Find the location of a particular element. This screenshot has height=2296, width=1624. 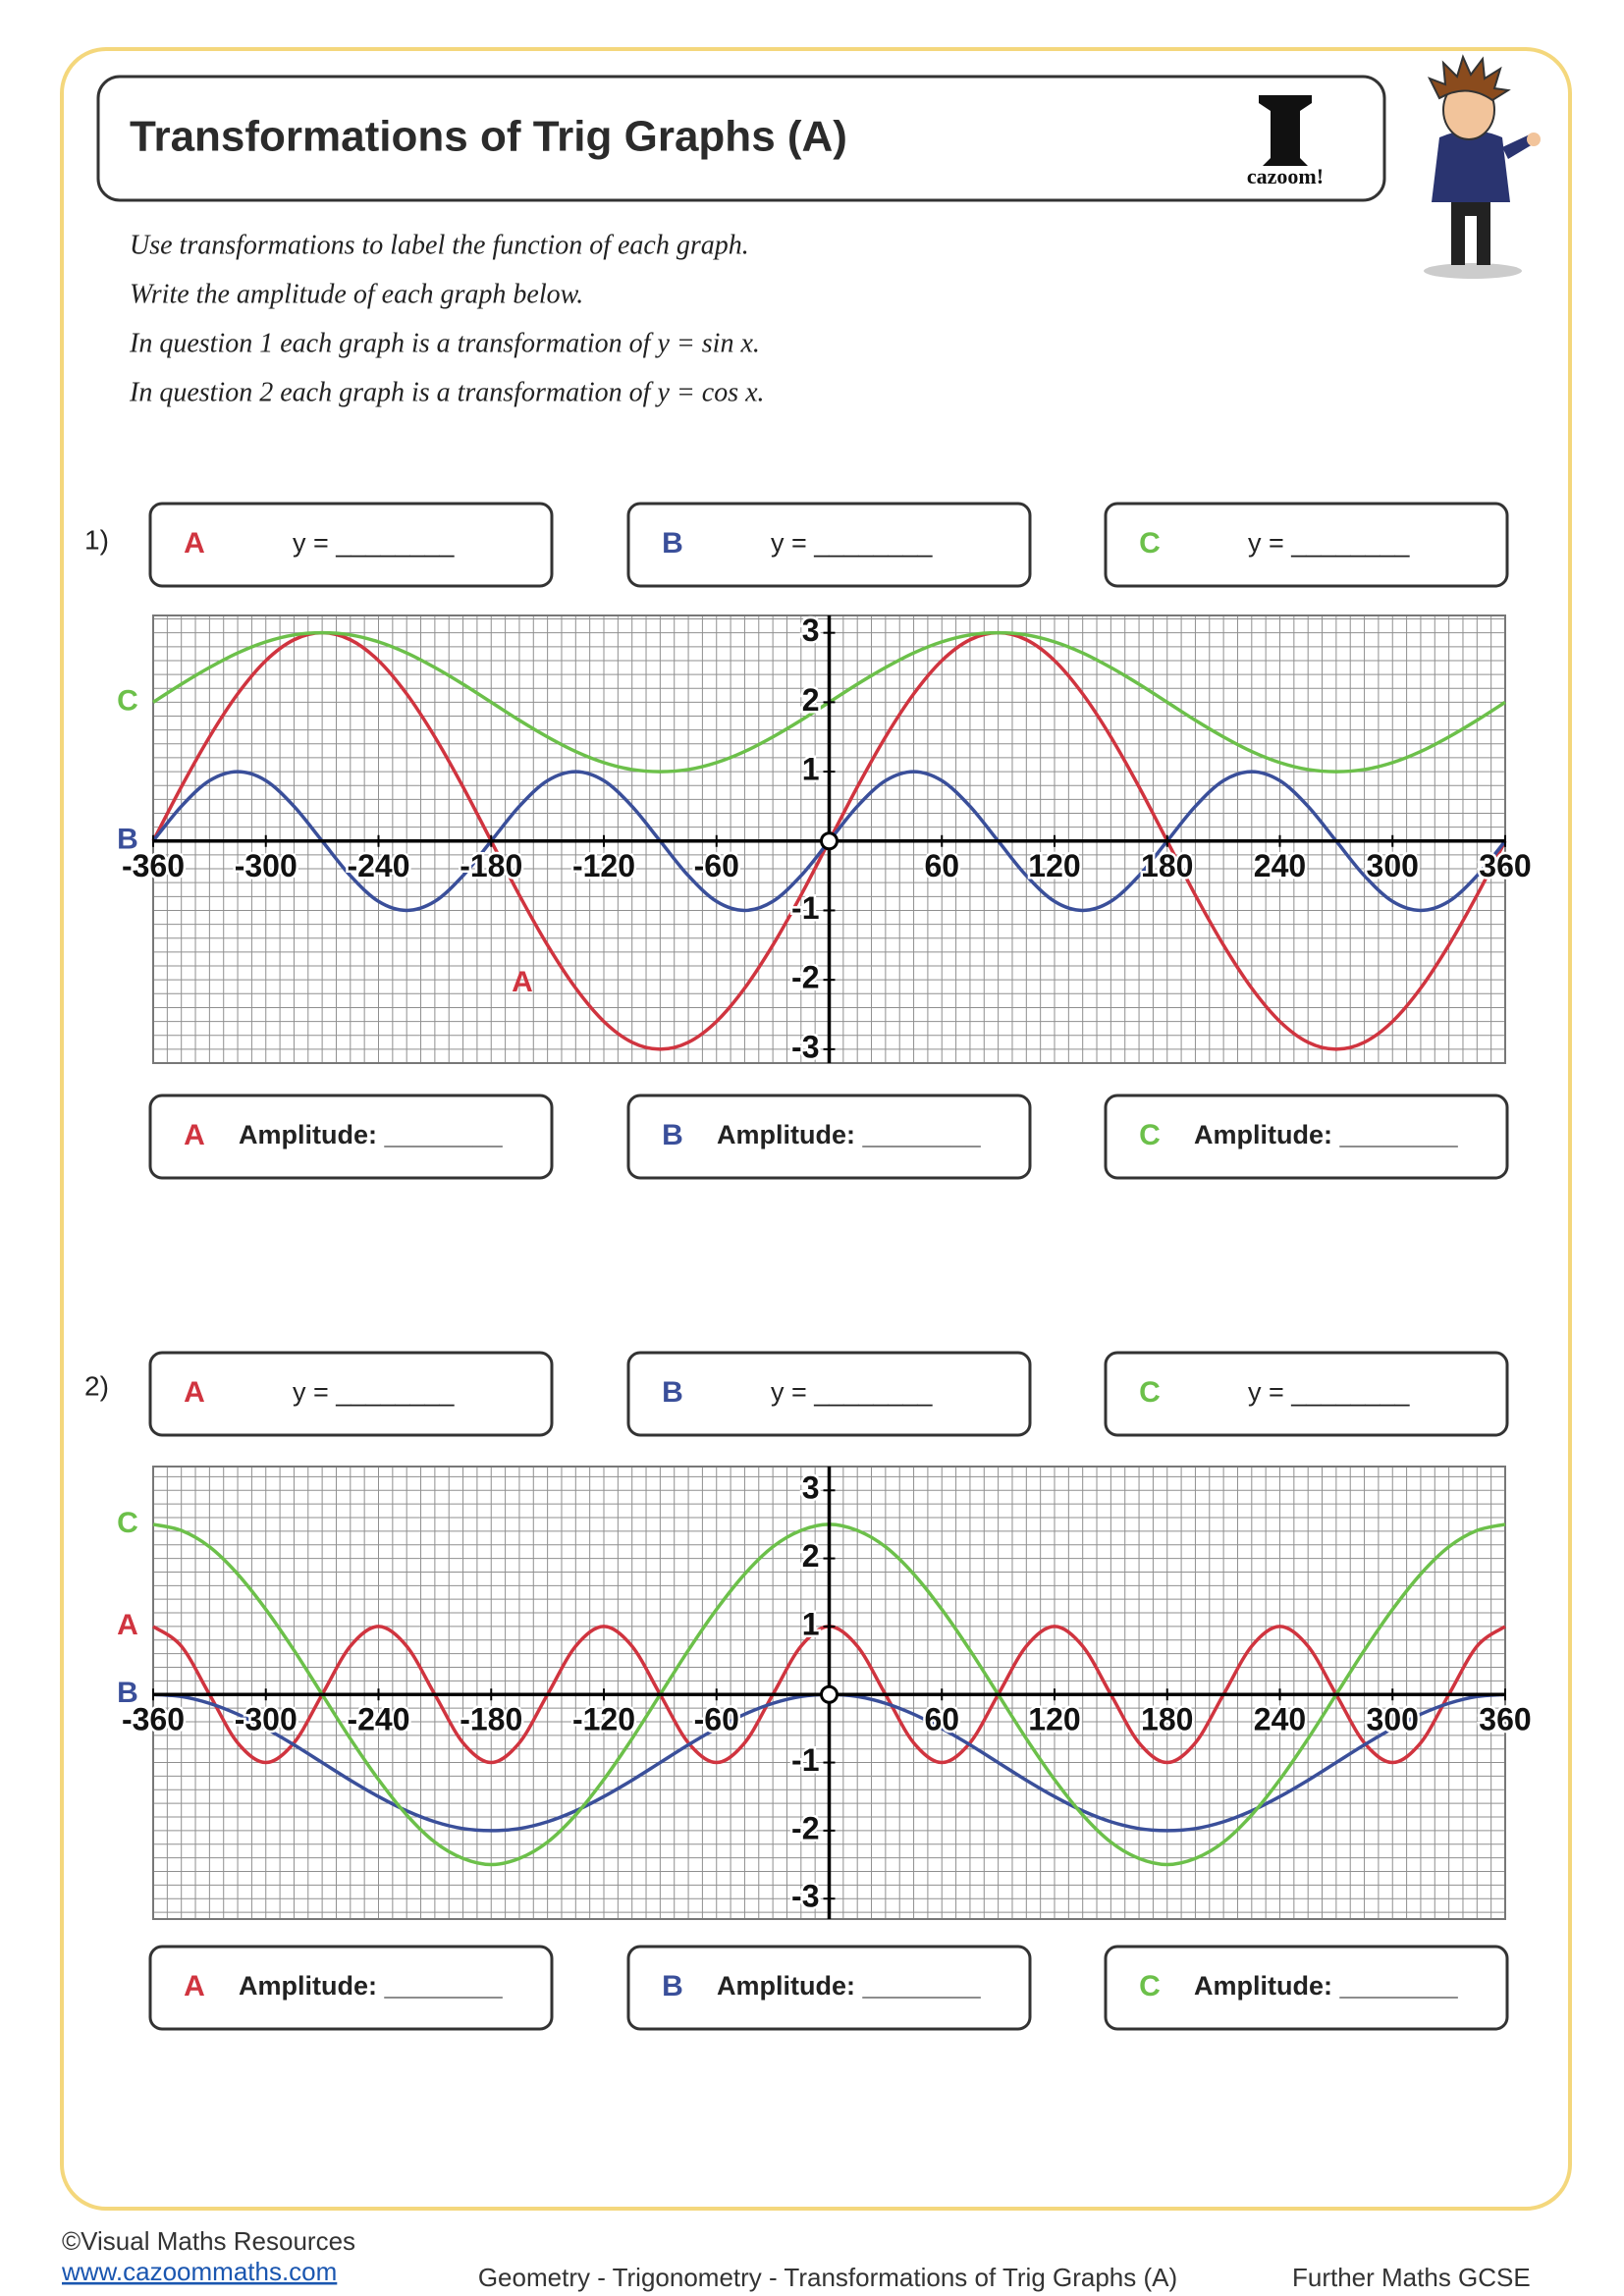

mascot-hair is located at coordinates (1469, 78).